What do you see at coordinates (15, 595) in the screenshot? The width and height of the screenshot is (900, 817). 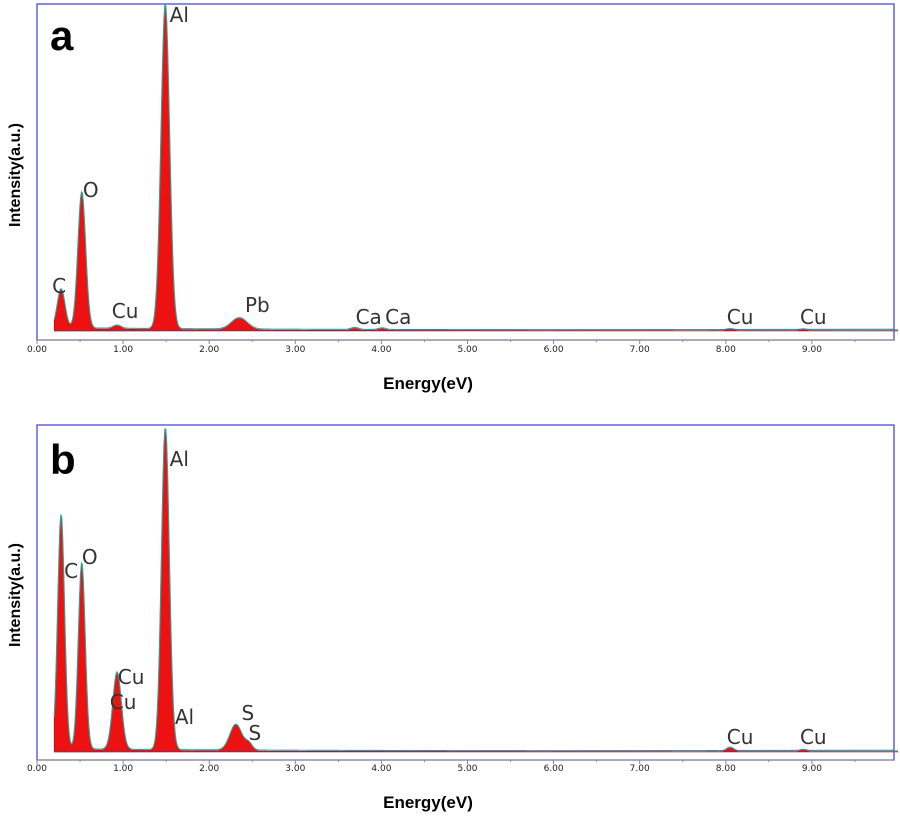 I see `panel-b-y-axis-label: Intensity(a.u.)` at bounding box center [15, 595].